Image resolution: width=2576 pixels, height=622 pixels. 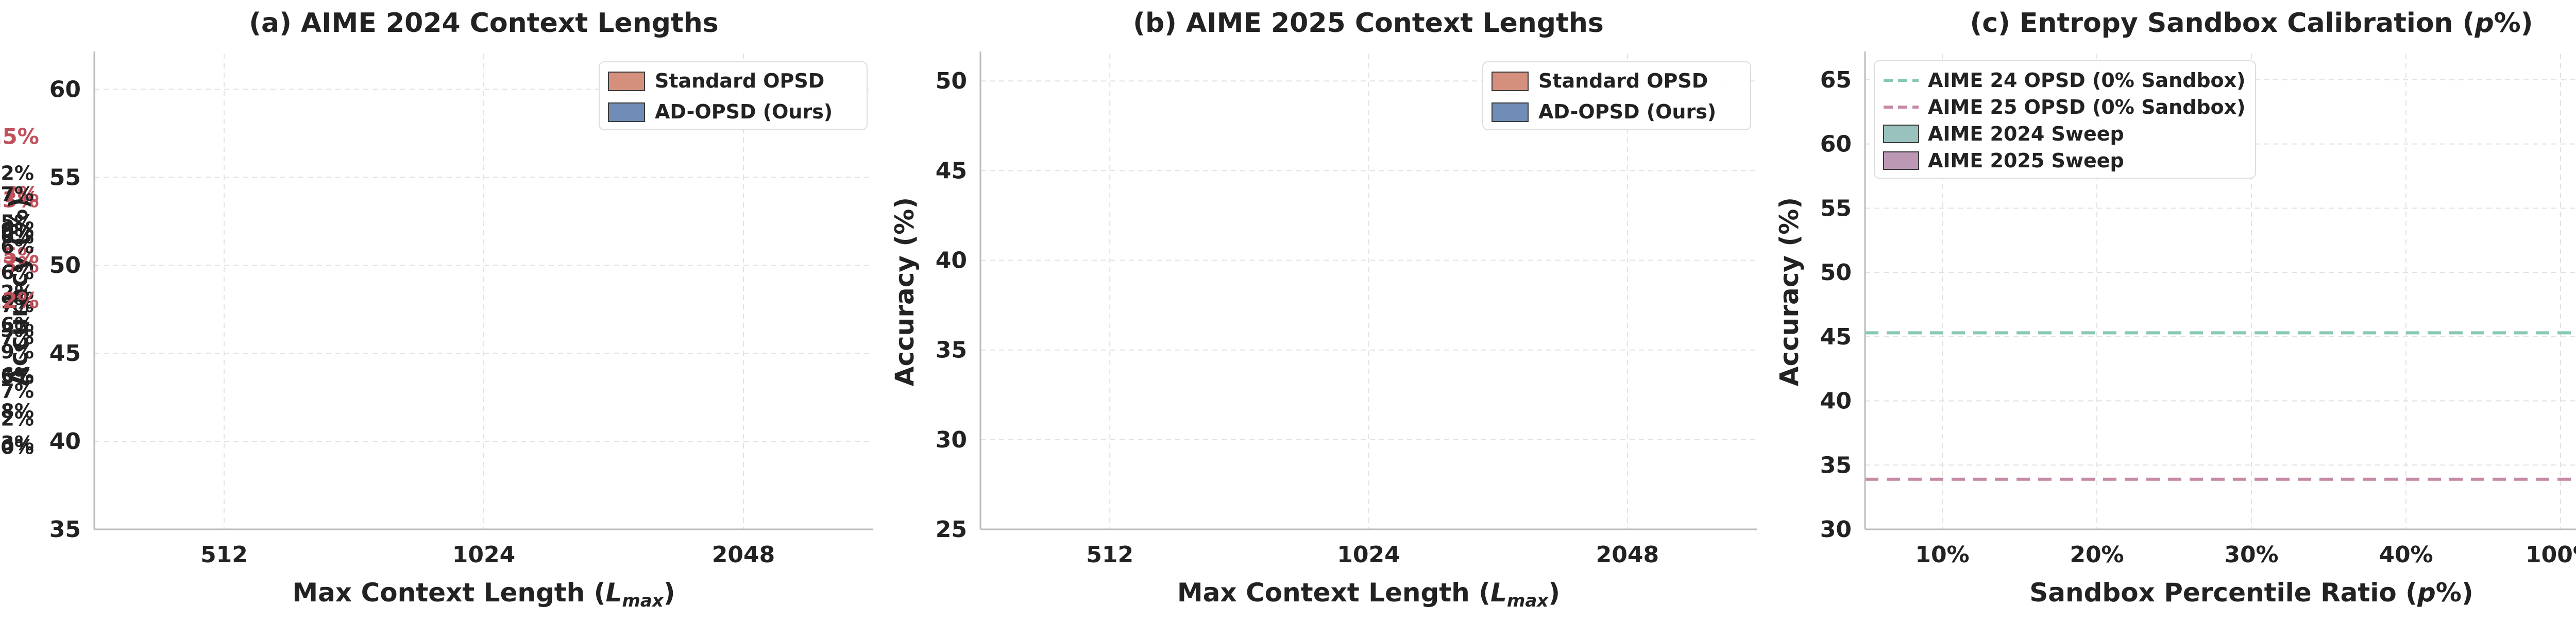 I want to click on improvement-label: +6.7%, so click(x=19, y=195).